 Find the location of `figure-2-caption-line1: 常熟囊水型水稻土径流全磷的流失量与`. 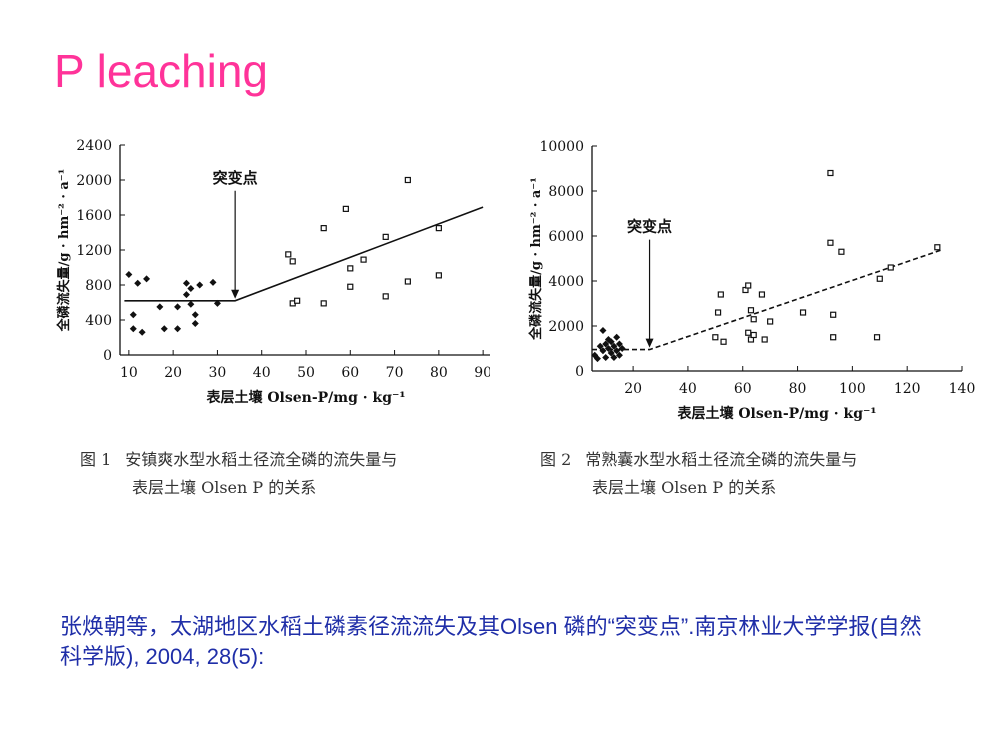

figure-2-caption-line1: 常熟囊水型水稻土径流全磷的流失量与 is located at coordinates (721, 459).